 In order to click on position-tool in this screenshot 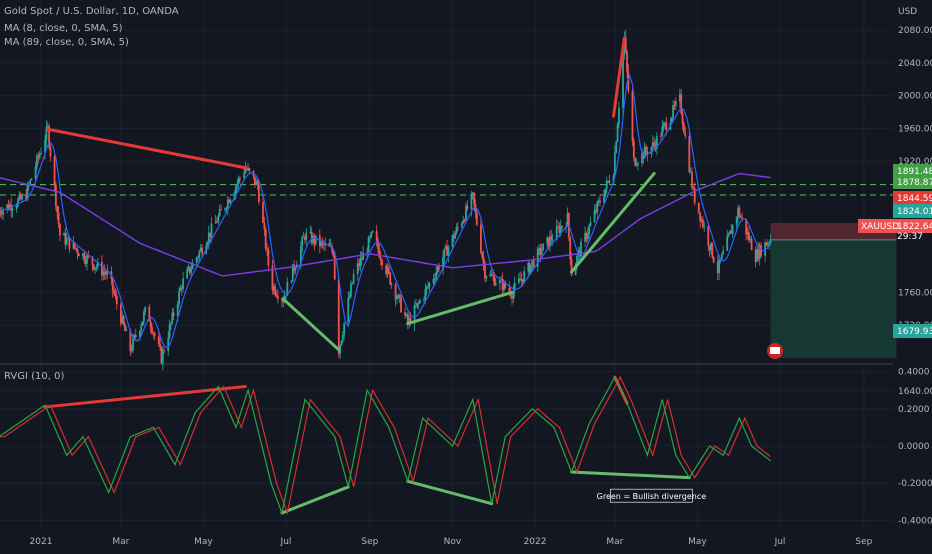, I will do `click(833, 291)`.